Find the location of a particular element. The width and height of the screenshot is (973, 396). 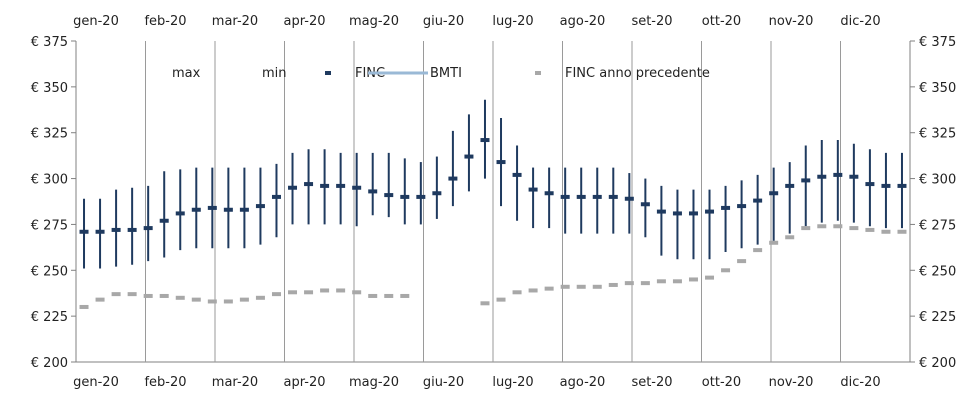

y-tick-label-left: € 300 is located at coordinates (49, 180).